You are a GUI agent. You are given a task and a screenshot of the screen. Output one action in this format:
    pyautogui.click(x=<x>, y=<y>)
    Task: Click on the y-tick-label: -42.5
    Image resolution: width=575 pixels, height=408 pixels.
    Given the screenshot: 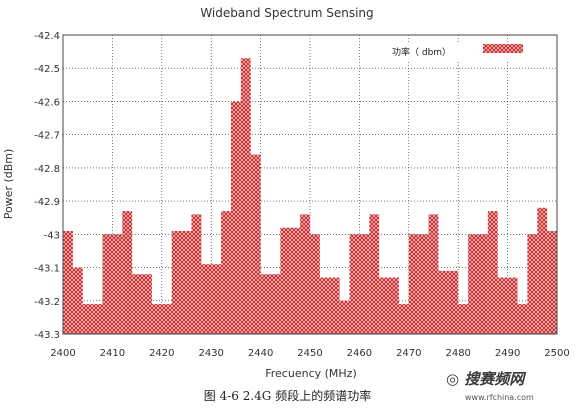 What is the action you would take?
    pyautogui.click(x=47, y=69)
    